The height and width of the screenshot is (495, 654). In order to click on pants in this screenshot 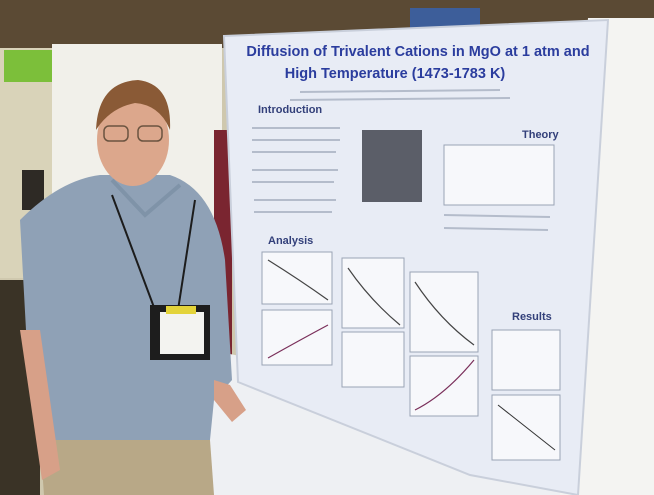, I will do `click(127, 467)`.